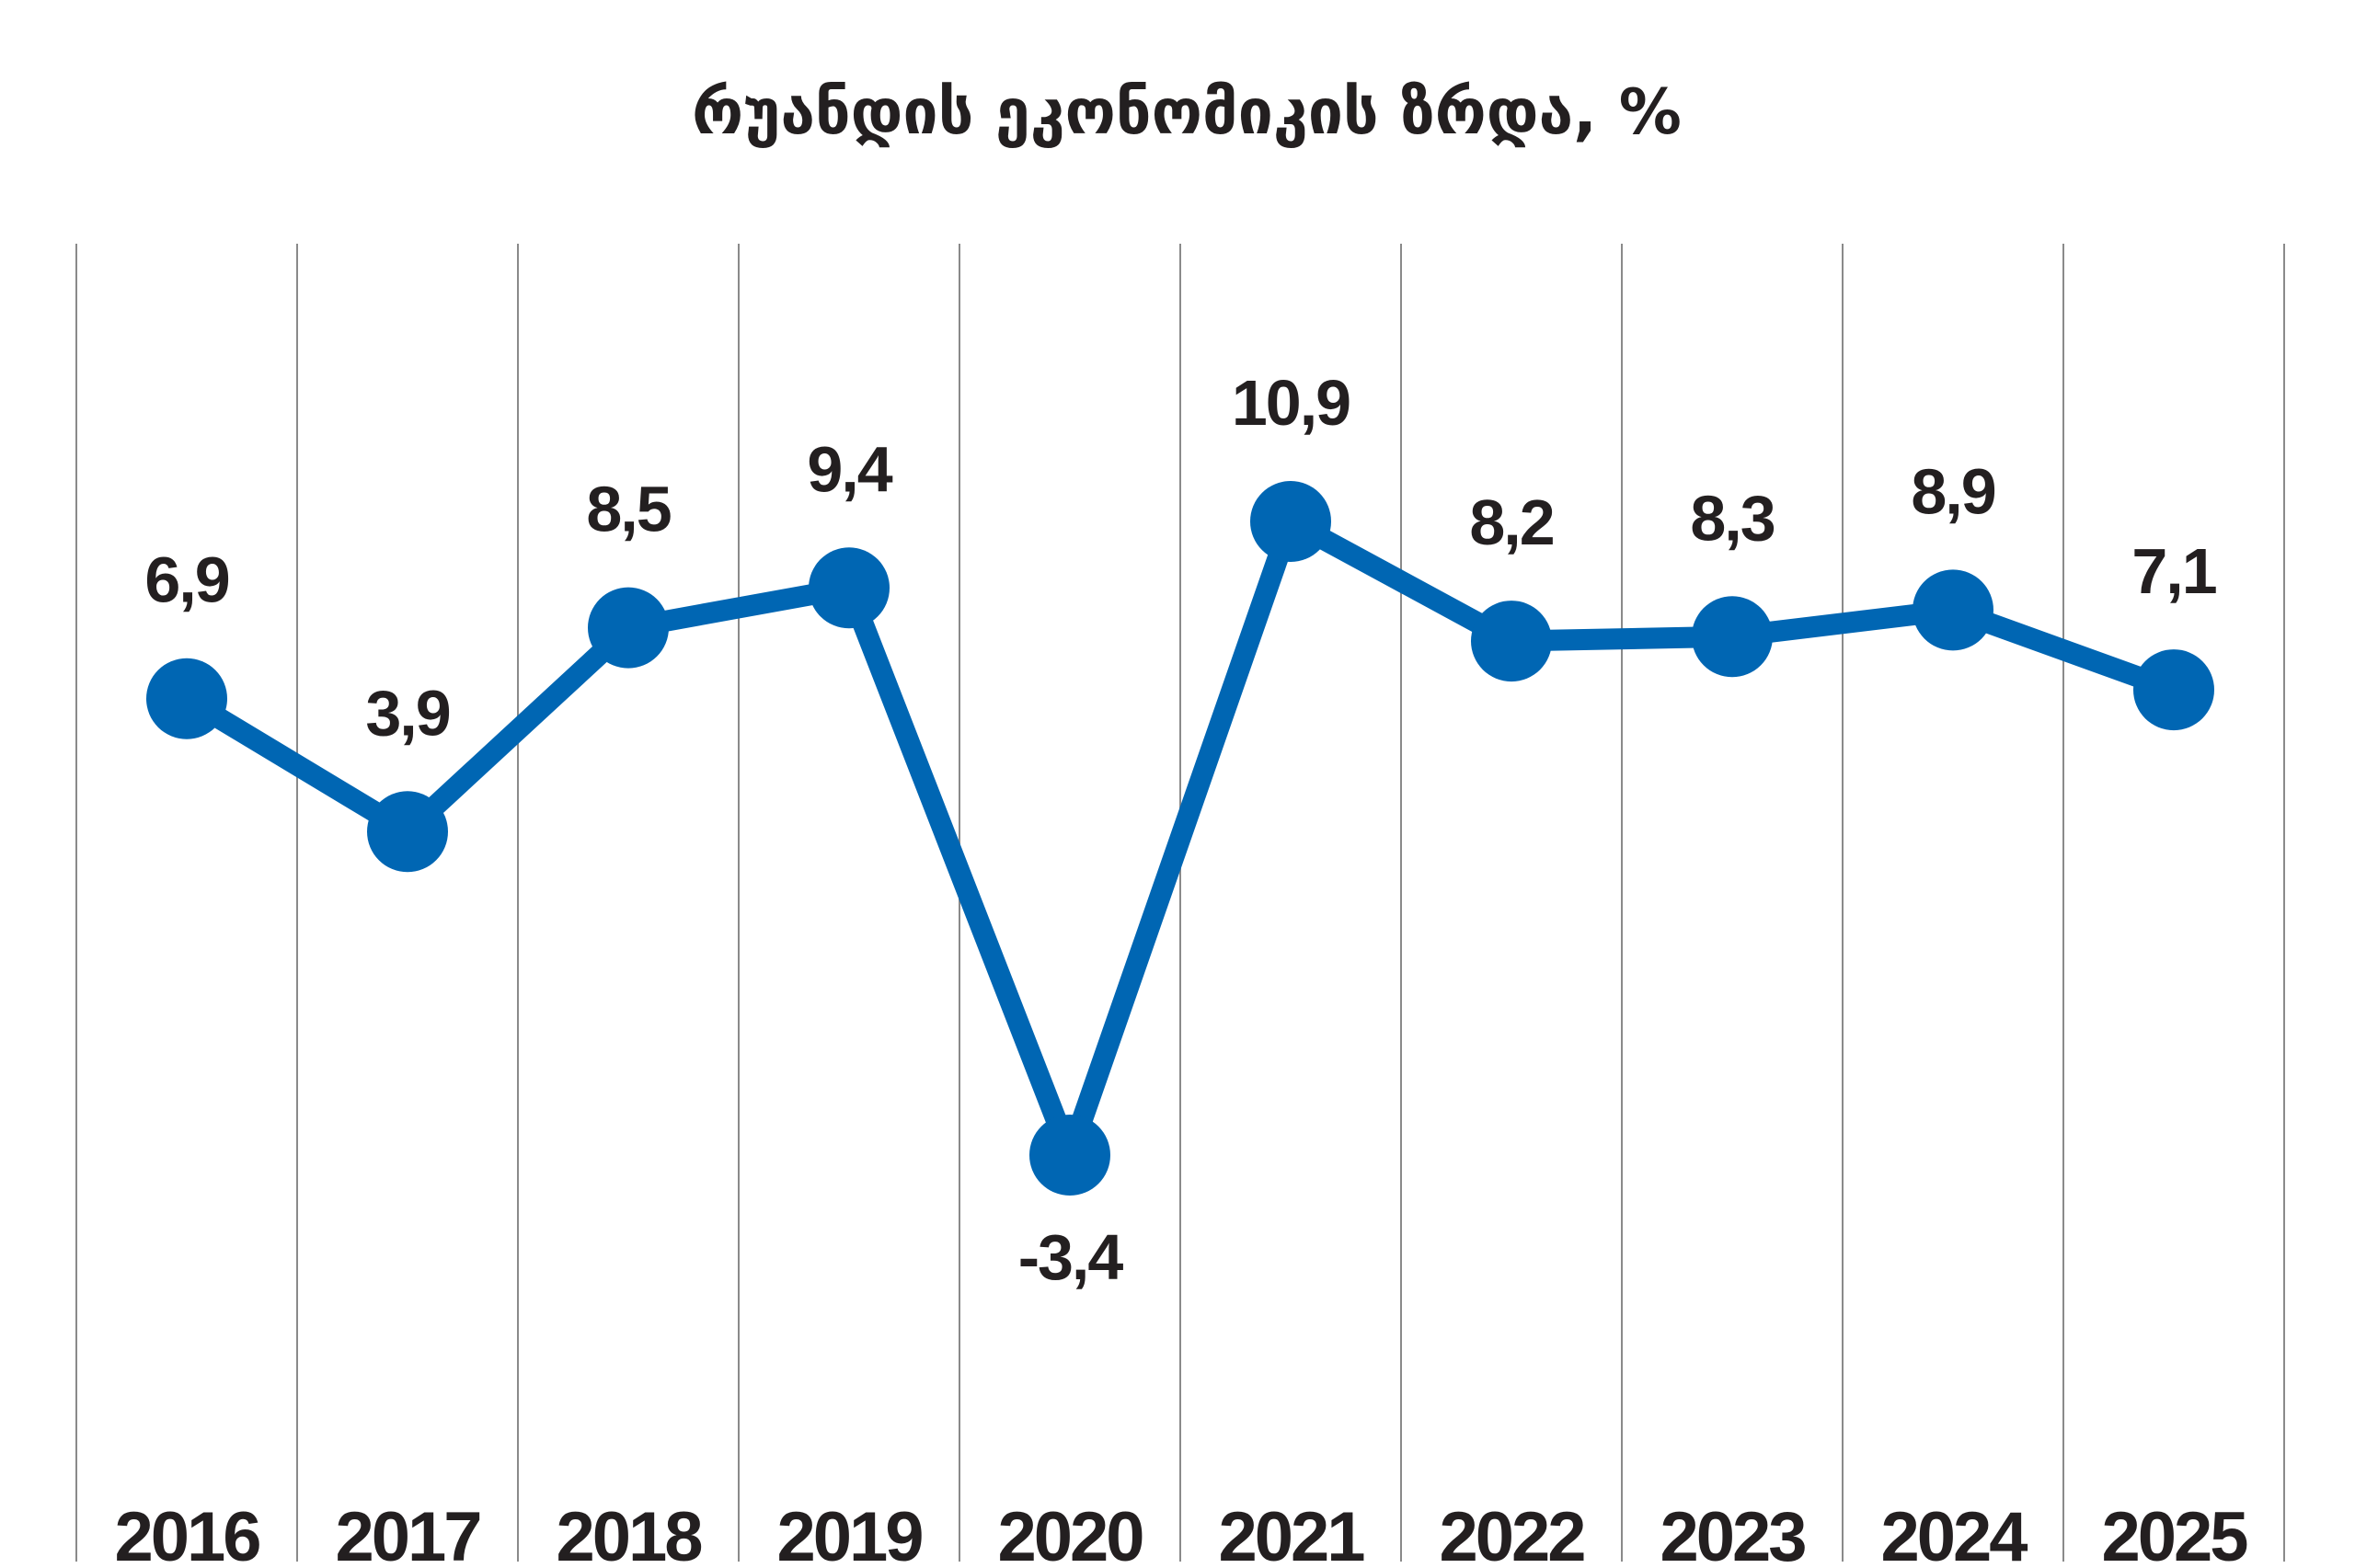 Image resolution: width=2355 pixels, height=1568 pixels. Describe the element at coordinates (1732, 518) in the screenshot. I see `data-label-2023: 8,3` at that location.